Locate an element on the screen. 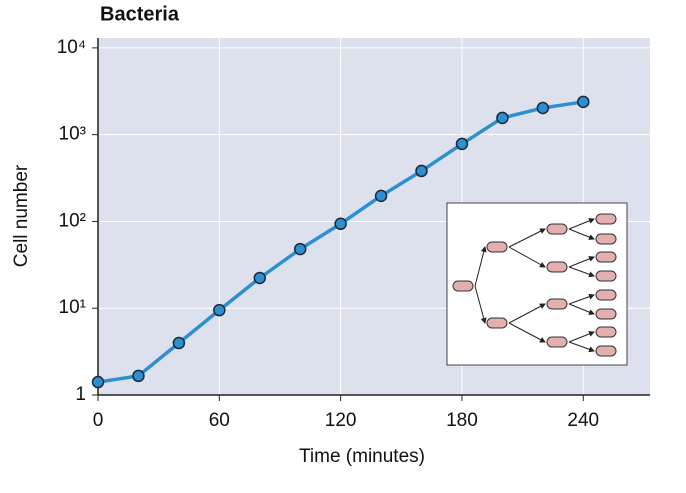 The image size is (686, 493). y-tick-label: 10² is located at coordinates (72, 220).